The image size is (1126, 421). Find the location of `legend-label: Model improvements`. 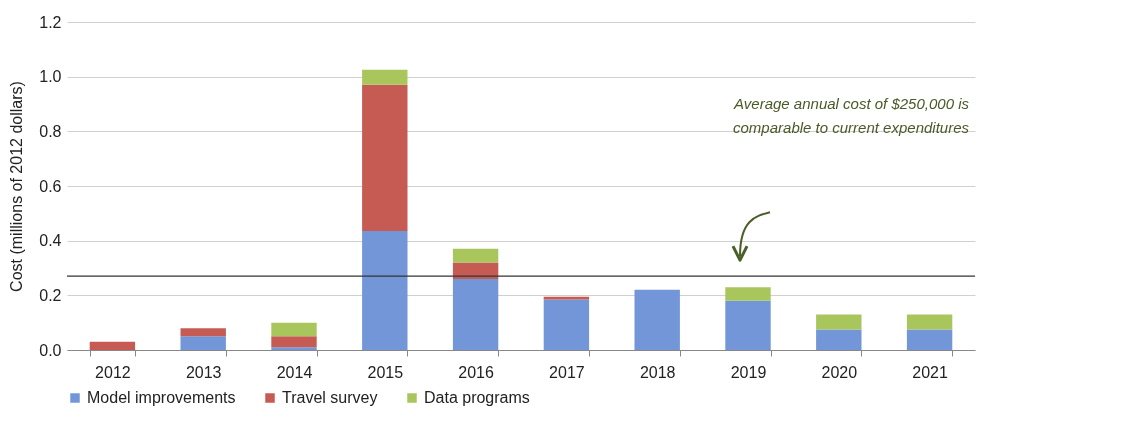

legend-label: Model improvements is located at coordinates (161, 397).